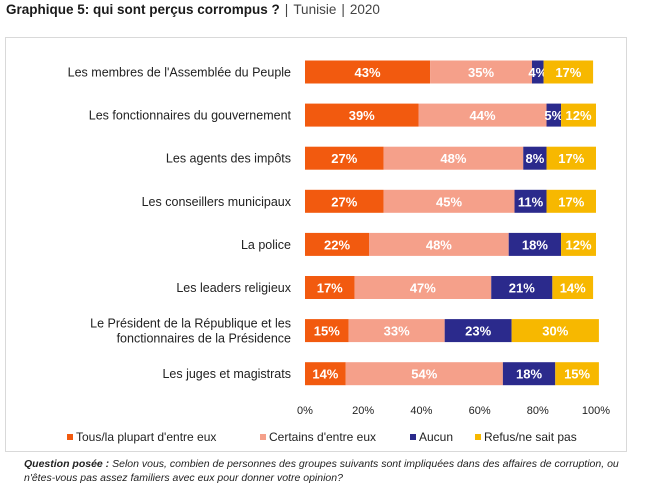  I want to click on data-label: 54%, so click(424, 374).